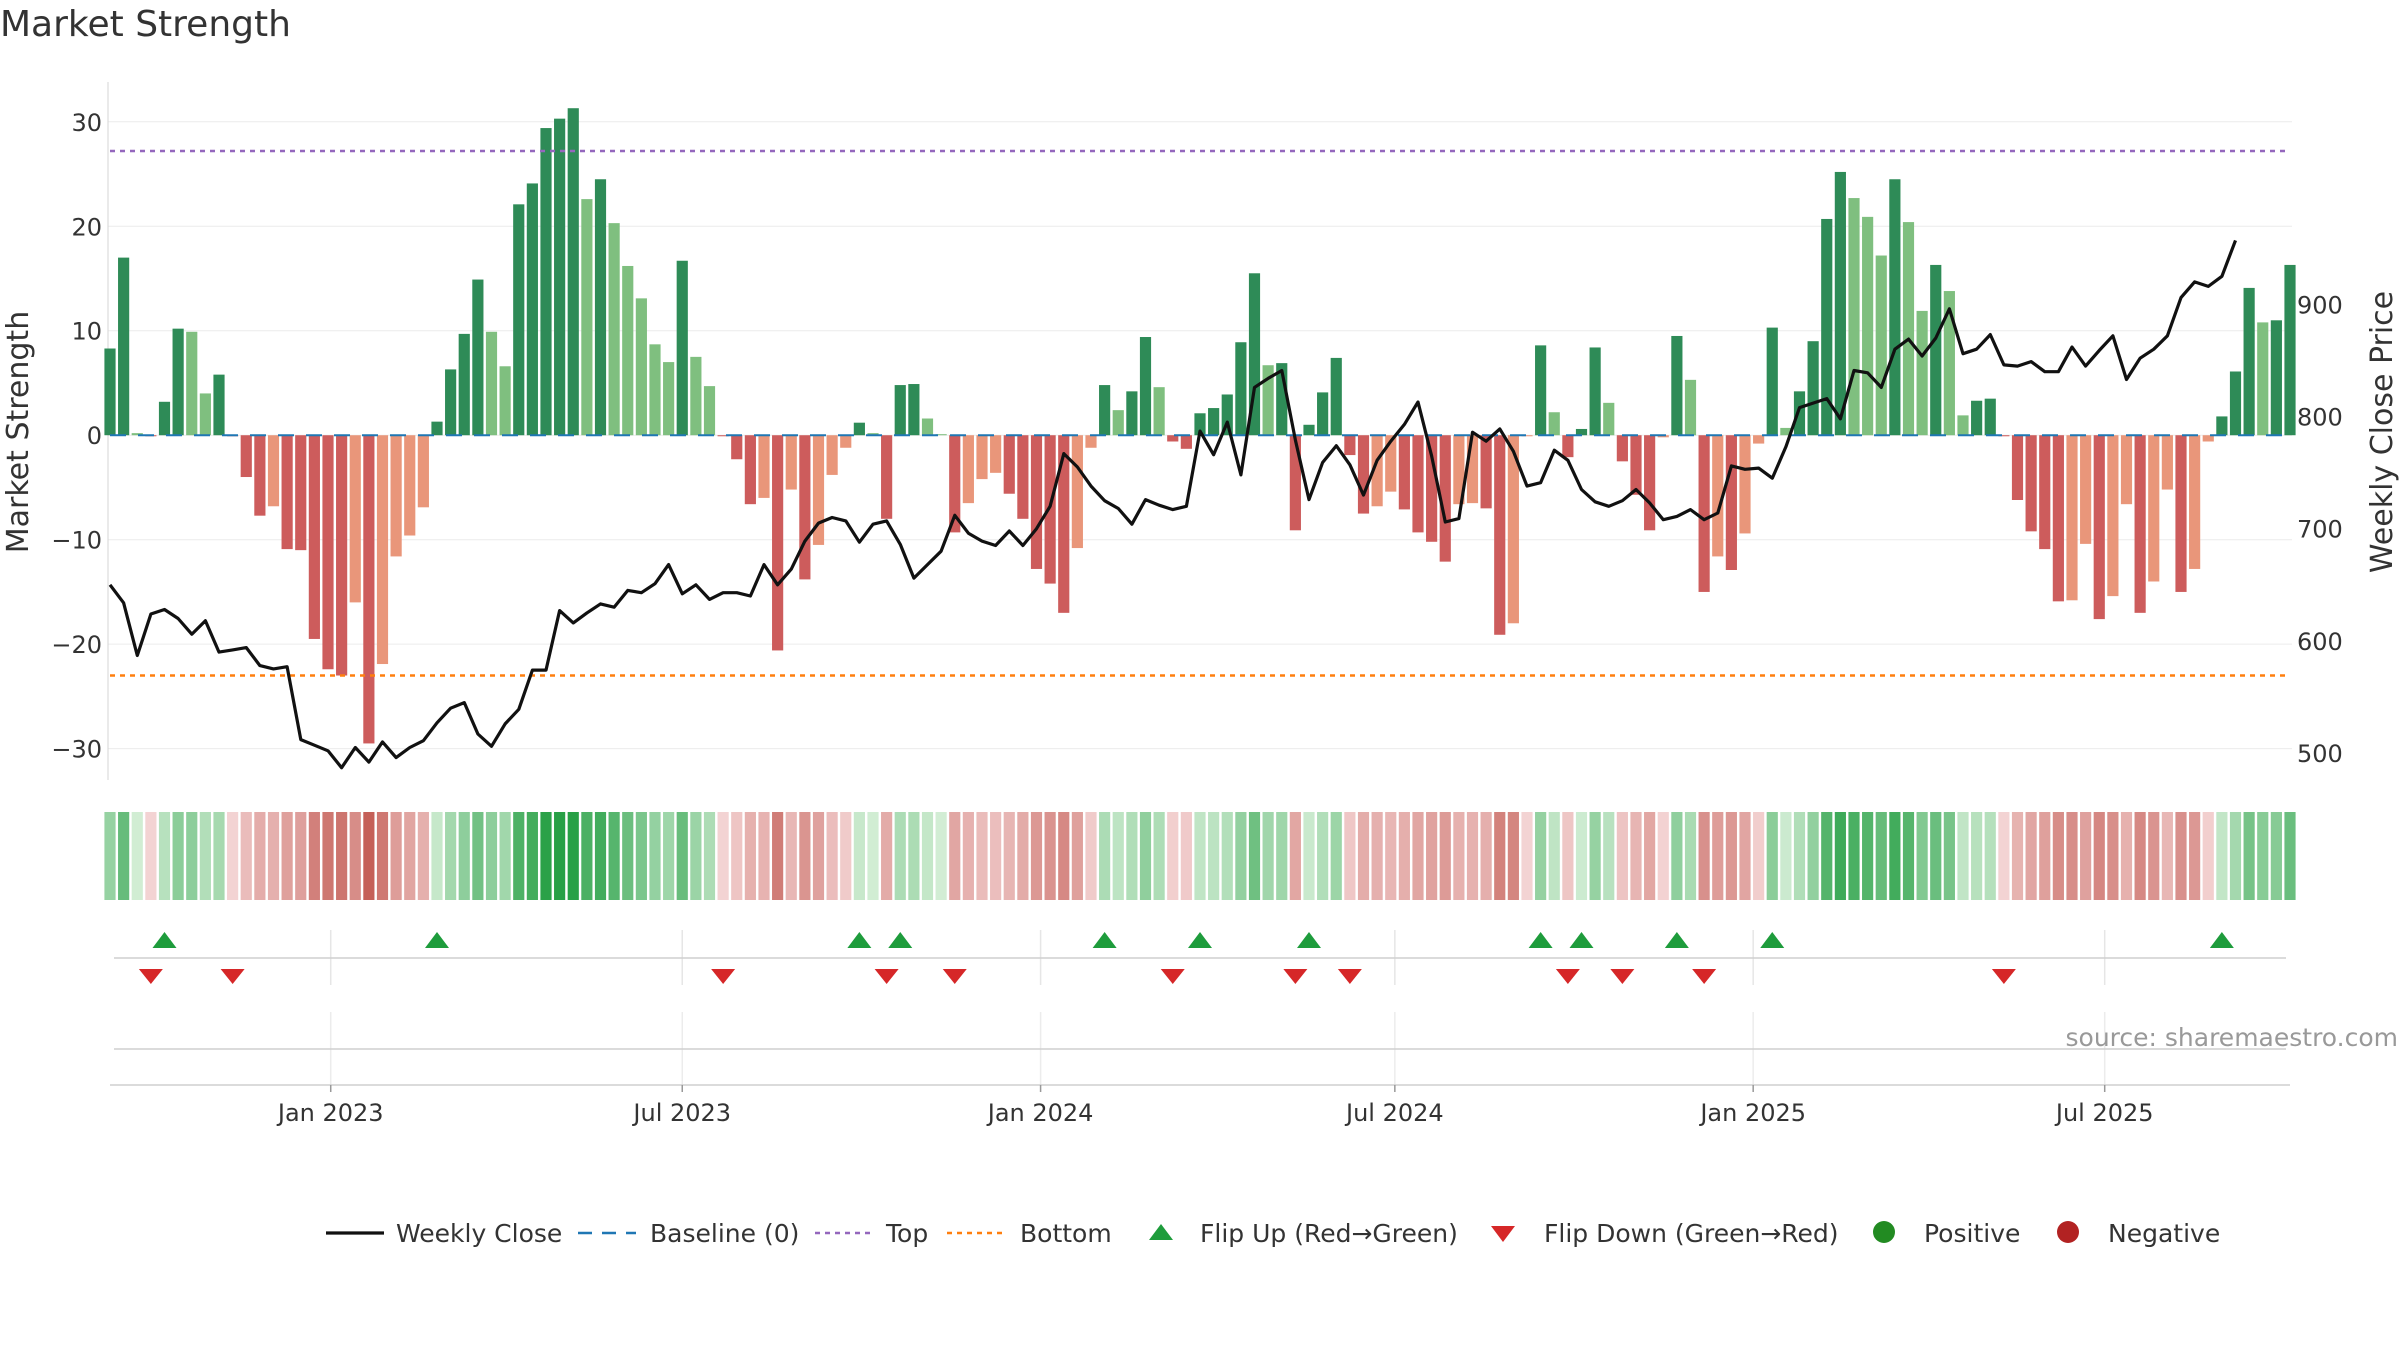  I want to click on legend-negative-label: Negative, so click(2164, 1233).